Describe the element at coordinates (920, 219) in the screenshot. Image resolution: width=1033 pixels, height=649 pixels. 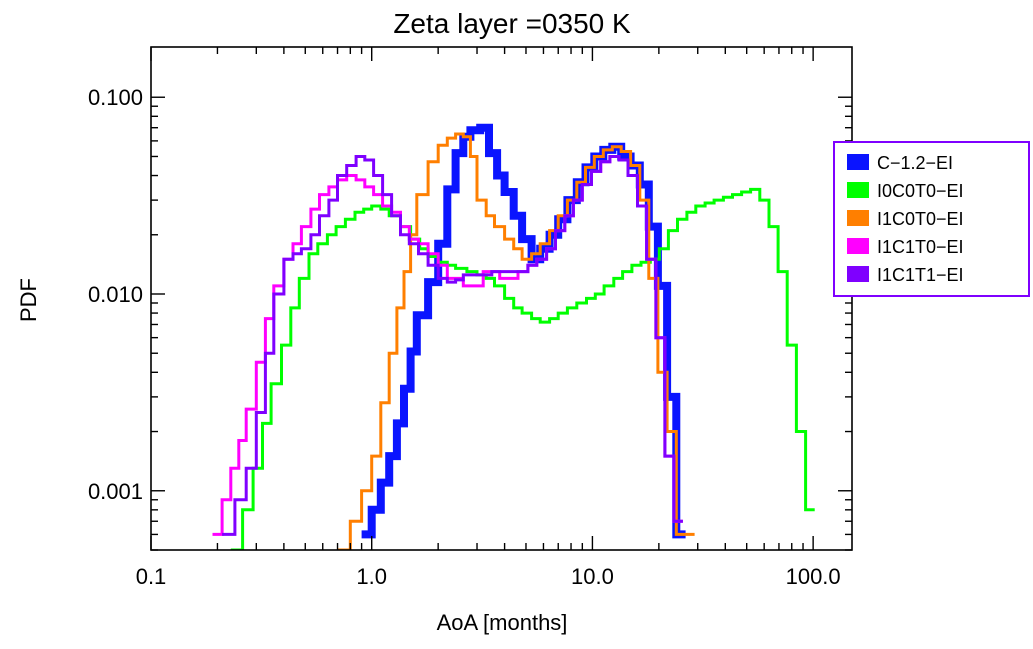
I see `legend-label-2: I1C0T0−EI` at that location.